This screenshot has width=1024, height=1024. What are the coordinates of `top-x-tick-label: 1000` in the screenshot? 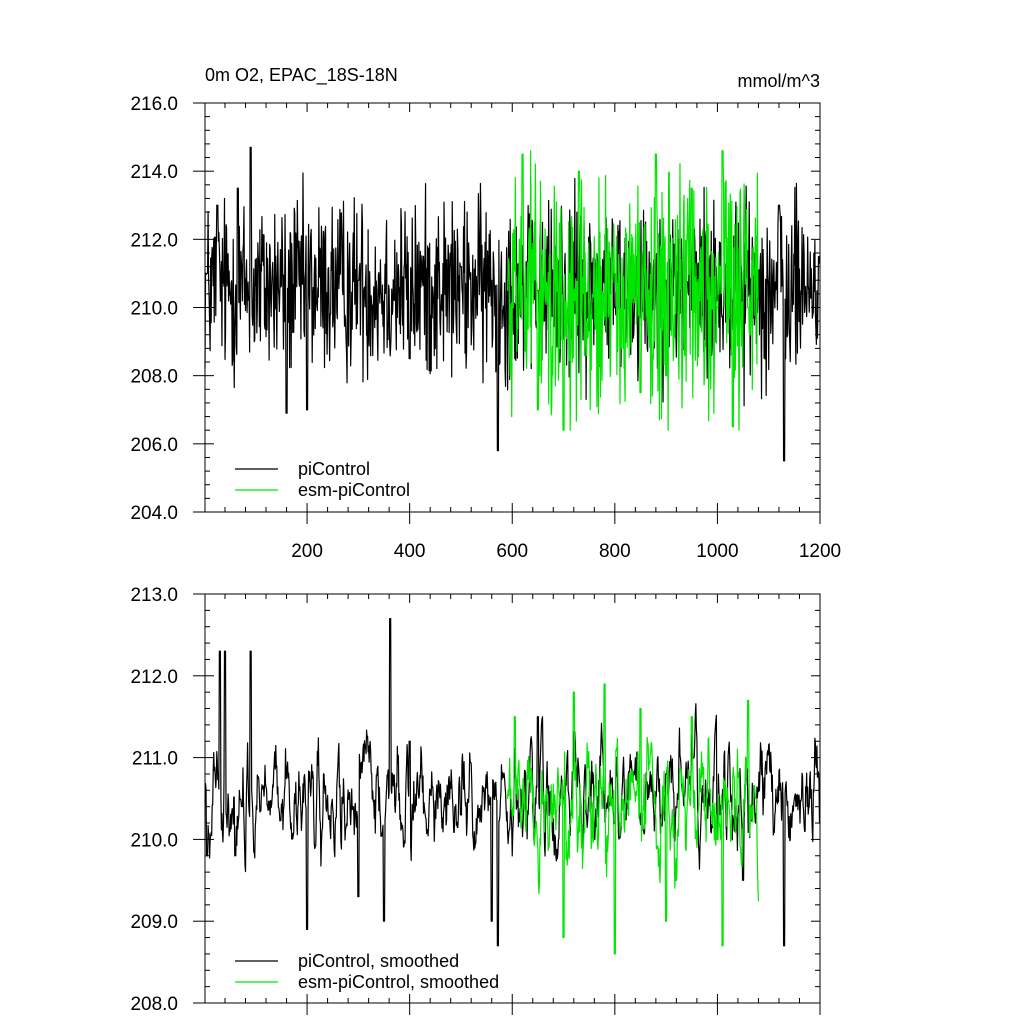 It's located at (717, 551).